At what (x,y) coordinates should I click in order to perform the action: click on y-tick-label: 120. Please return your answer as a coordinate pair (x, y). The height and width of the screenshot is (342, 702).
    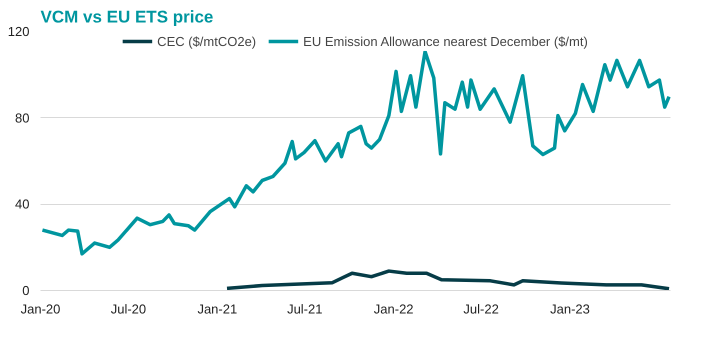
    Looking at the image, I should click on (19, 31).